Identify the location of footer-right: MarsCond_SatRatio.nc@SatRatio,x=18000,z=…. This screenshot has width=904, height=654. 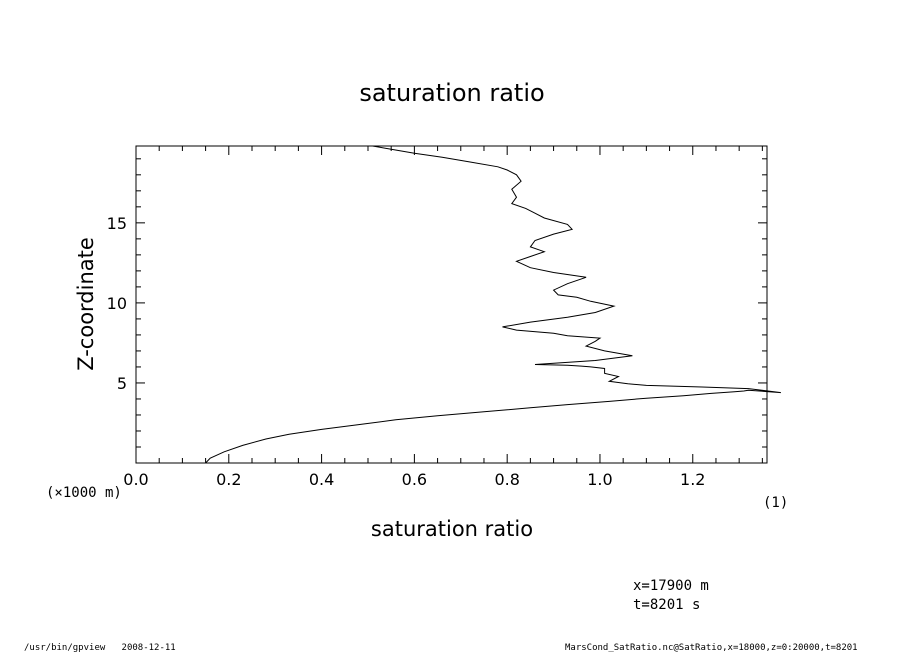
(711, 648).